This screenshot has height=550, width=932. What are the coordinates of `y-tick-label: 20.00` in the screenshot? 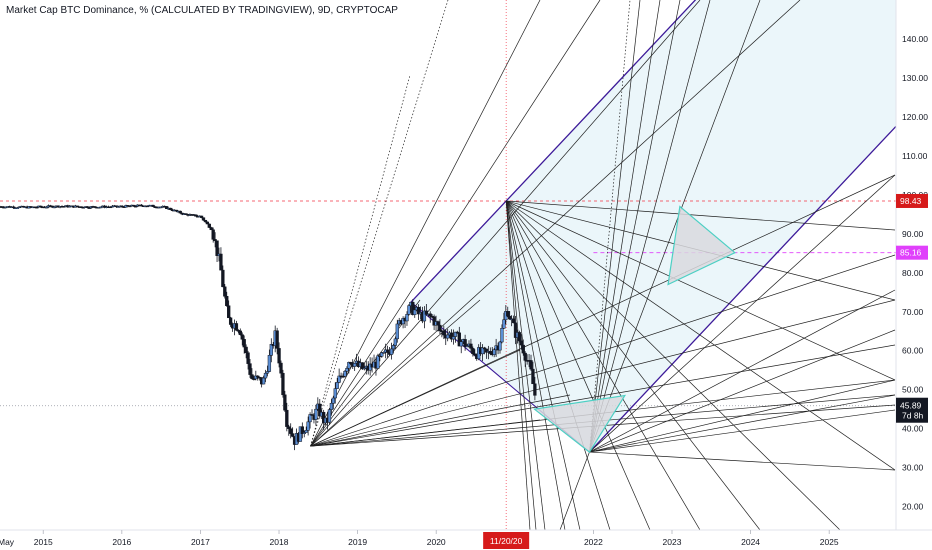 It's located at (913, 507).